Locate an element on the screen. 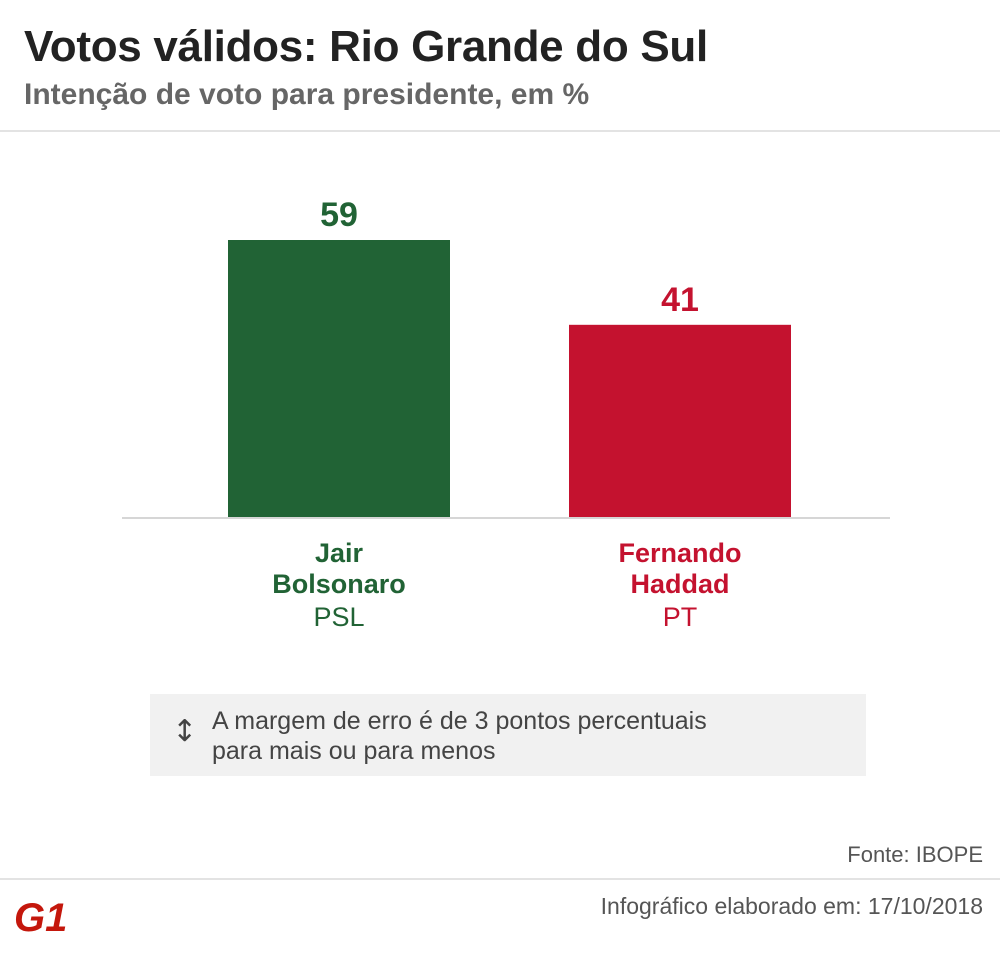 Image resolution: width=1000 pixels, height=957 pixels. source-label: Fonte: IBOPE is located at coordinates (915, 854).